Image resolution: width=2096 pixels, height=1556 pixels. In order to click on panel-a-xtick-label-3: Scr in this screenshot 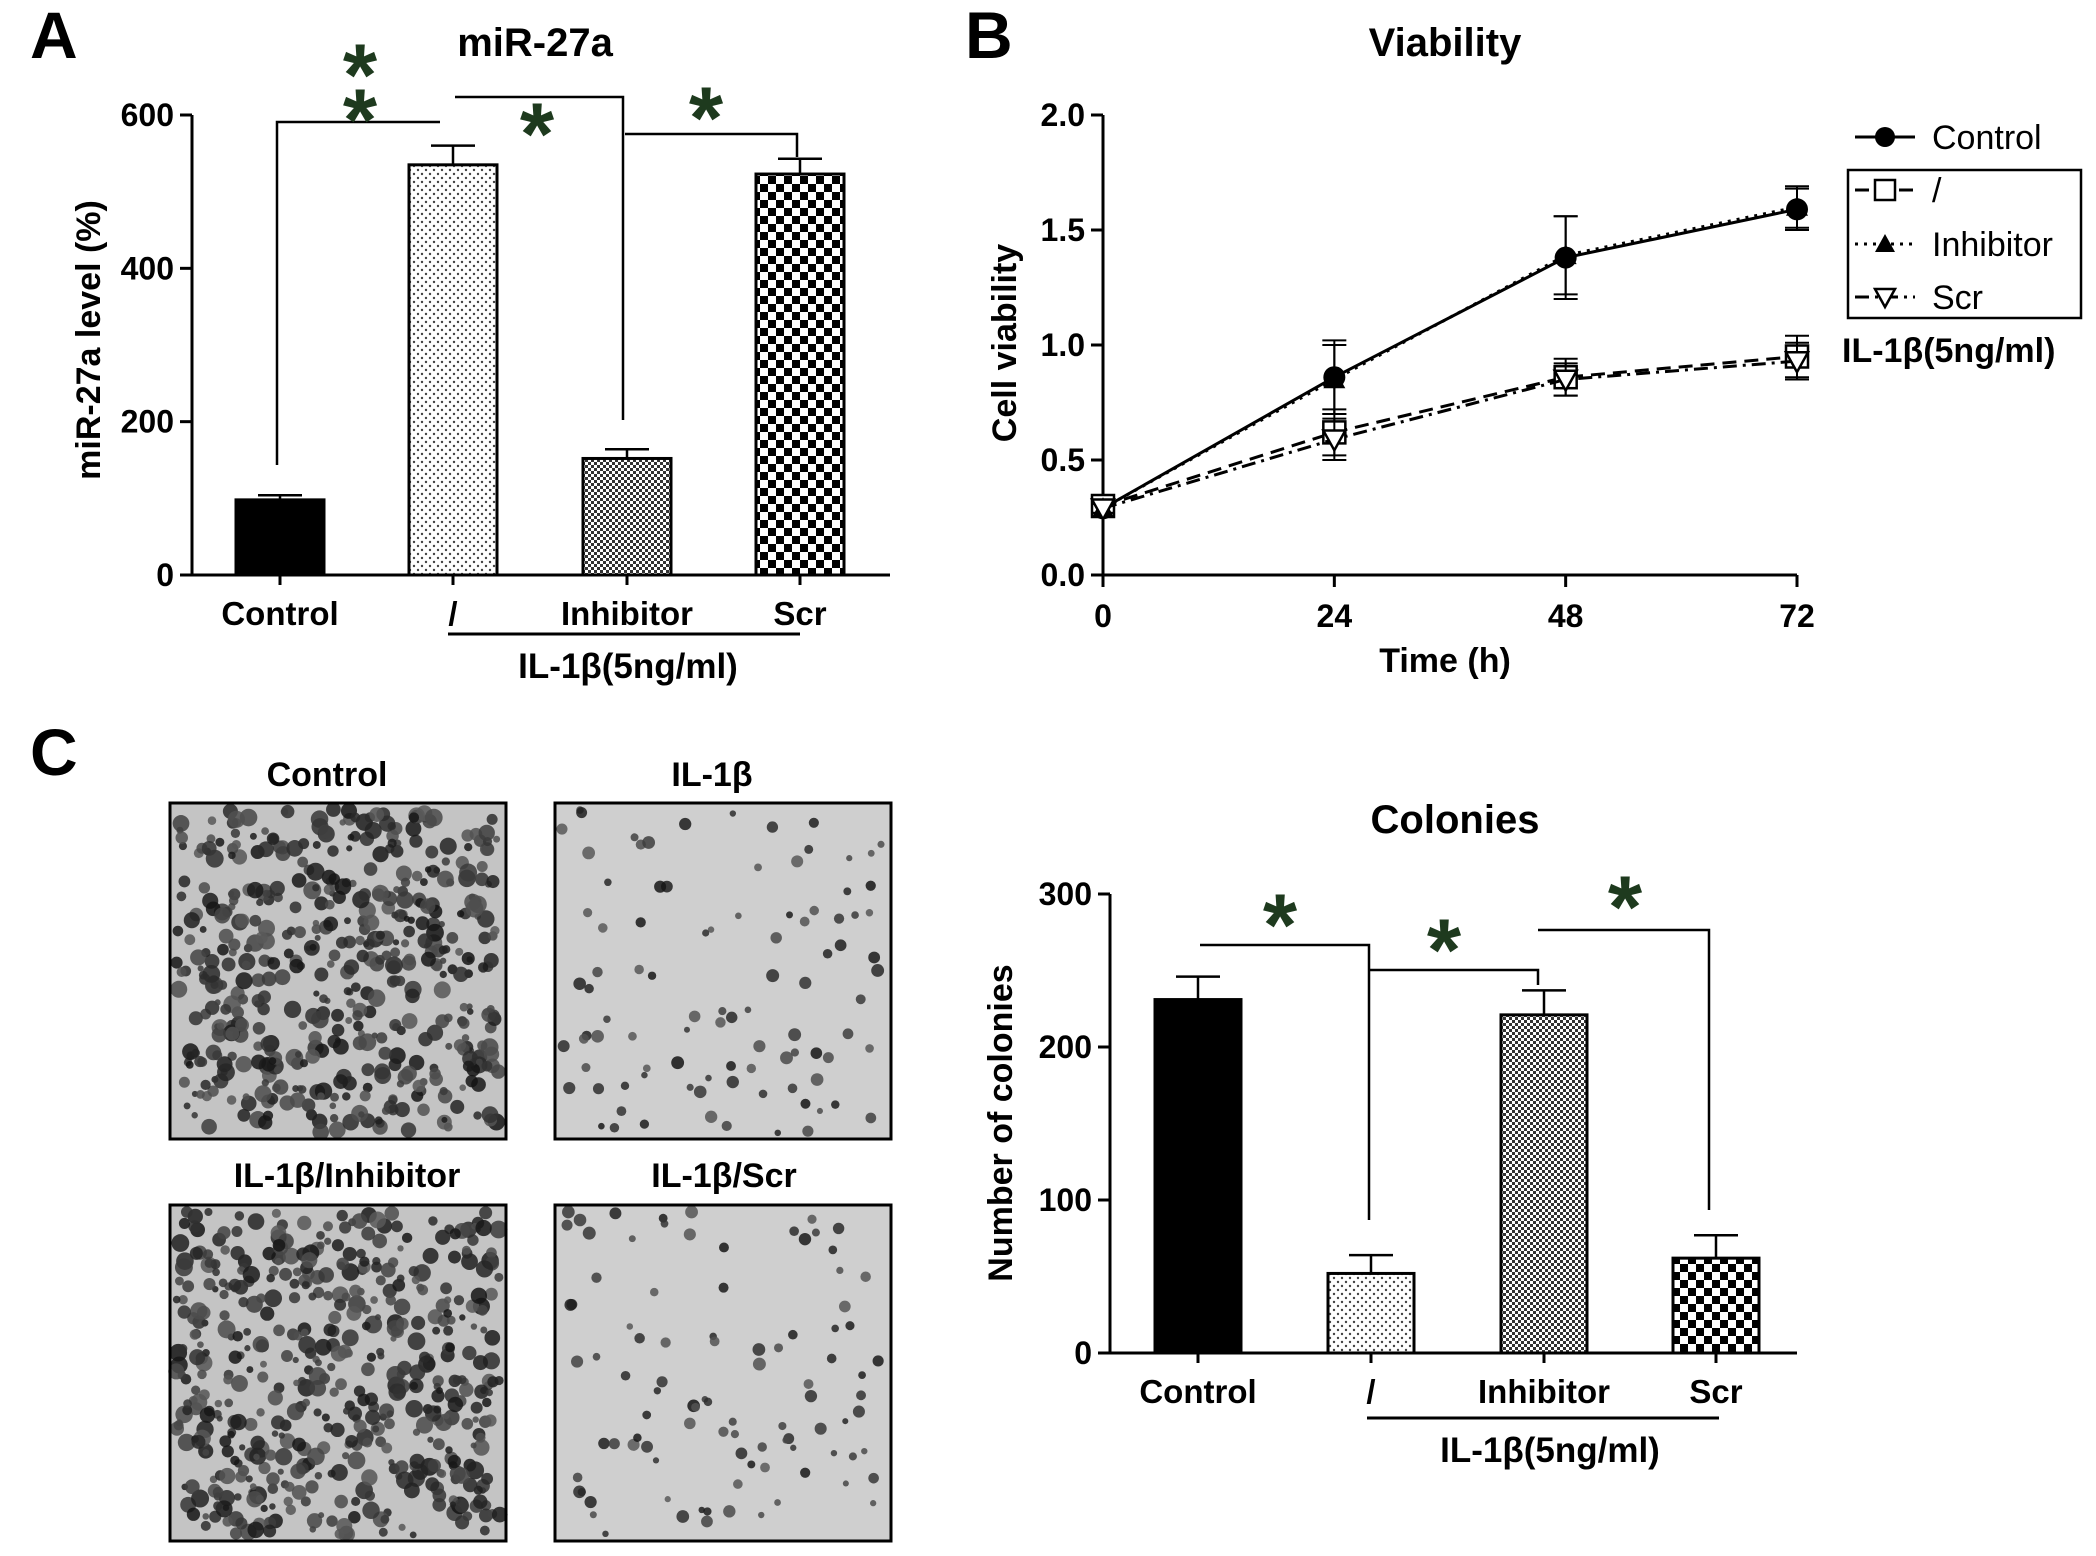, I will do `click(799, 613)`.